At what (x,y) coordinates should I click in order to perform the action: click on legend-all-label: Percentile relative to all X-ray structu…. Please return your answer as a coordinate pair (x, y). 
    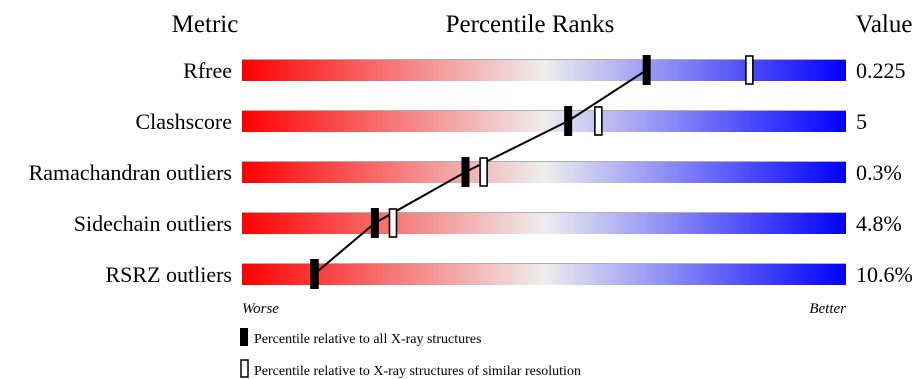
    Looking at the image, I should click on (367, 339).